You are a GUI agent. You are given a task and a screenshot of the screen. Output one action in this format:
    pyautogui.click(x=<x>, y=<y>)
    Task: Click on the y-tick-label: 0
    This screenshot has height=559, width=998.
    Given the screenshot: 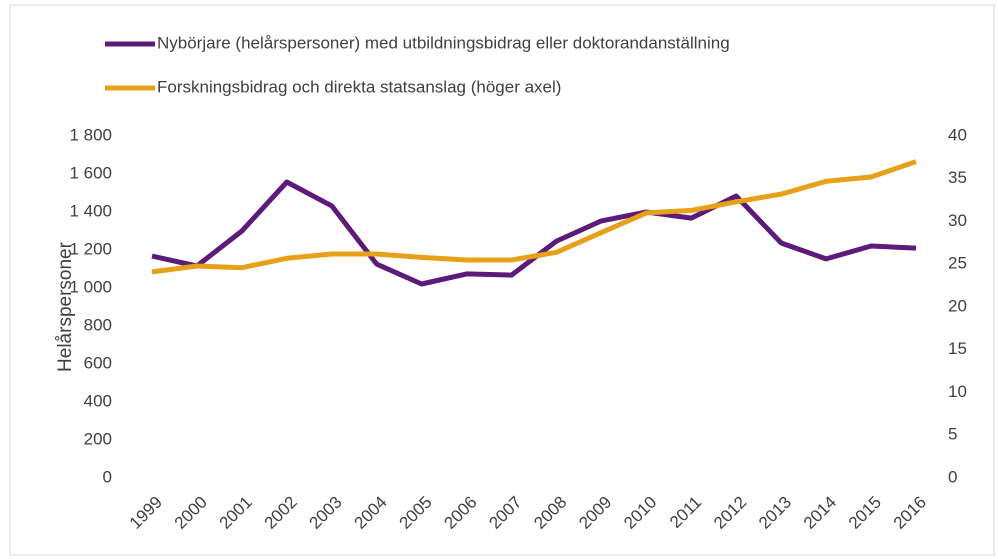 What is the action you would take?
    pyautogui.click(x=107, y=476)
    